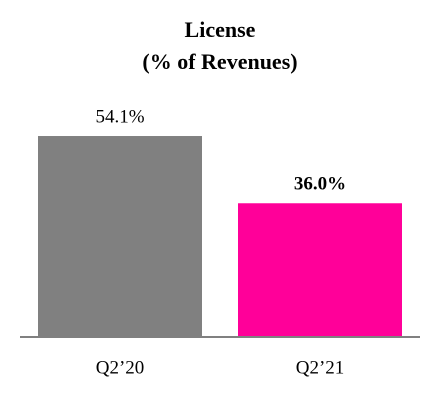 The image size is (440, 400). Describe the element at coordinates (119, 116) in the screenshot. I see `value-label: 54.1%` at that location.